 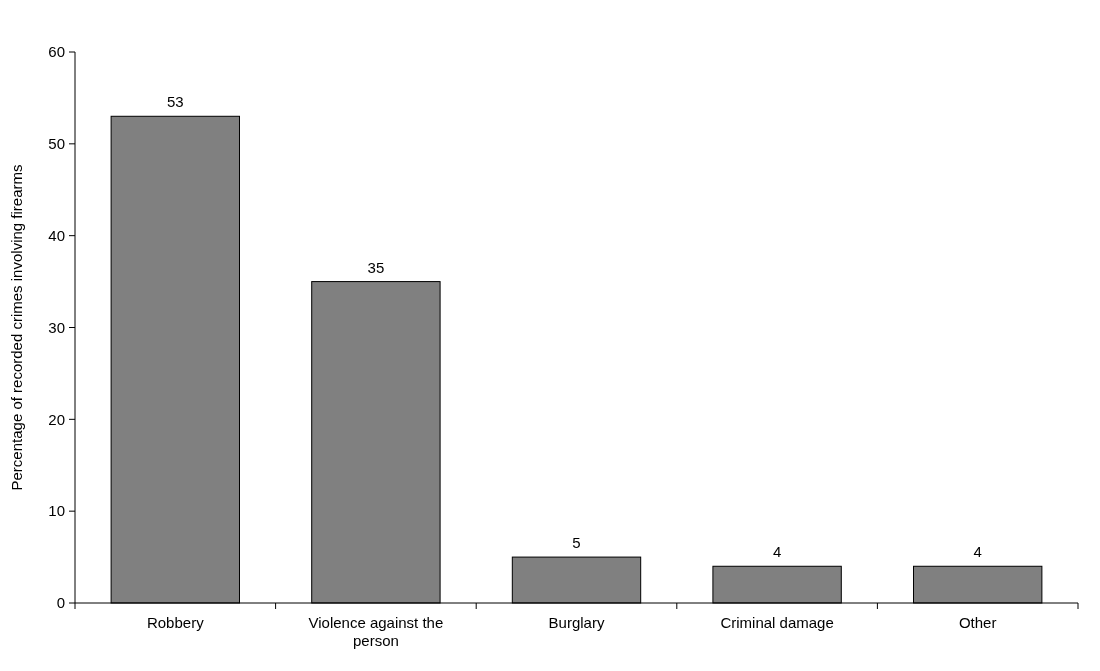 I want to click on y-tick-label: 0, so click(x=60, y=603).